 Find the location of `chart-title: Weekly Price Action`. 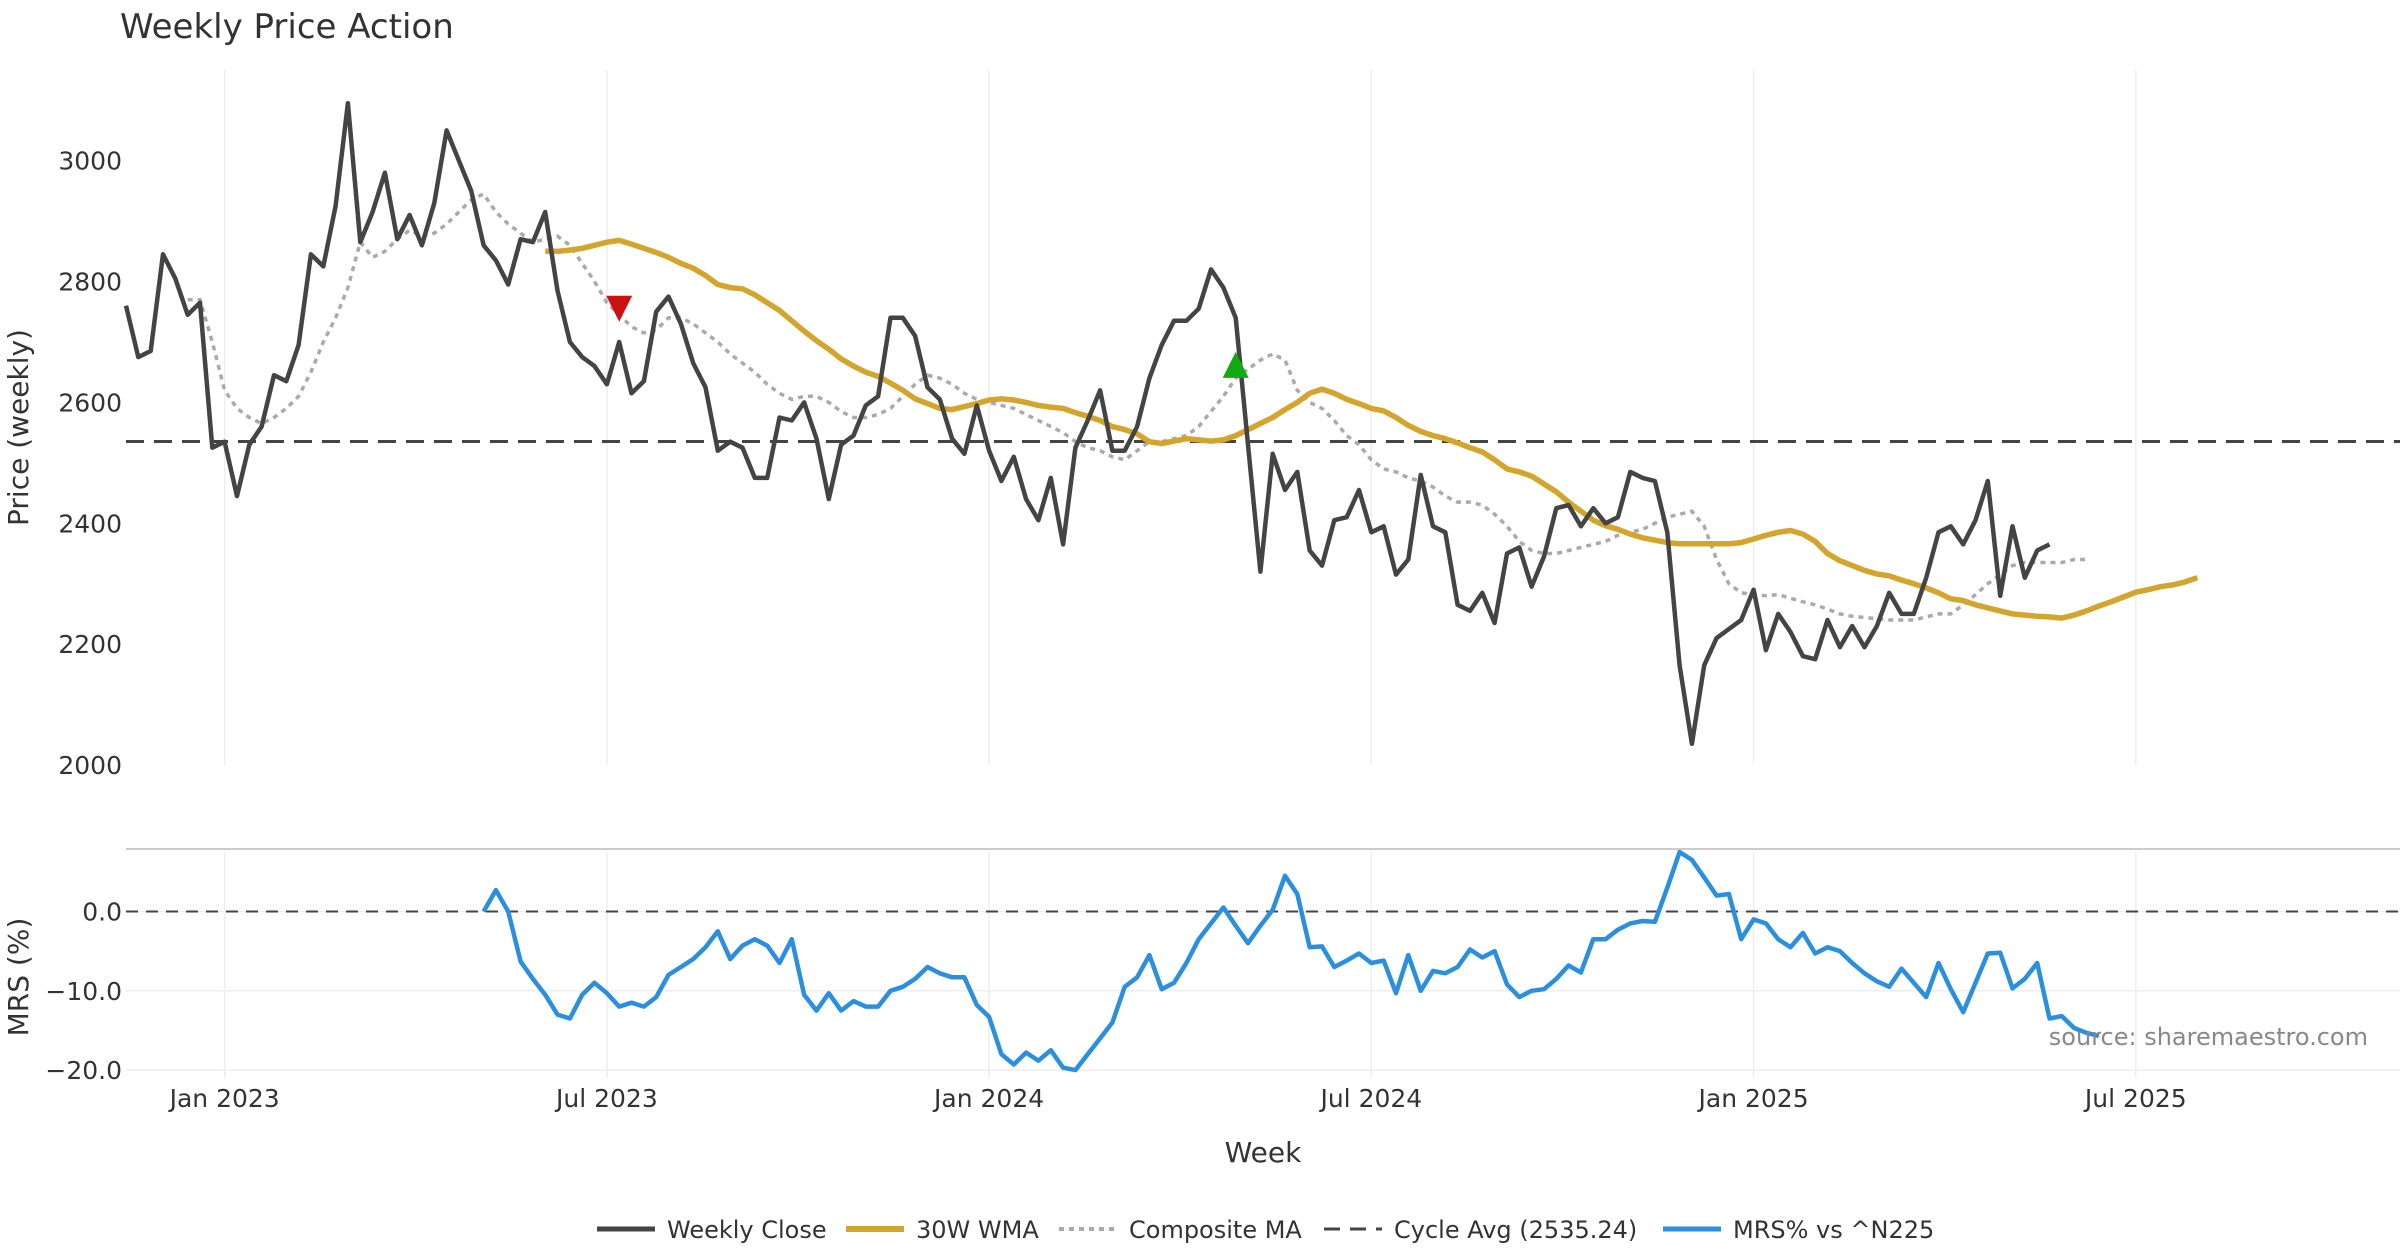

chart-title: Weekly Price Action is located at coordinates (287, 27).